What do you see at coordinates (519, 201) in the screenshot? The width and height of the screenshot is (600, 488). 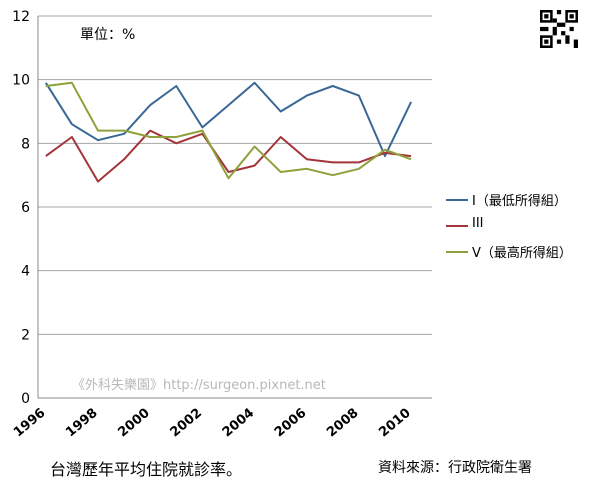 I see `legend-label-series-1: I（最低所得組）` at bounding box center [519, 201].